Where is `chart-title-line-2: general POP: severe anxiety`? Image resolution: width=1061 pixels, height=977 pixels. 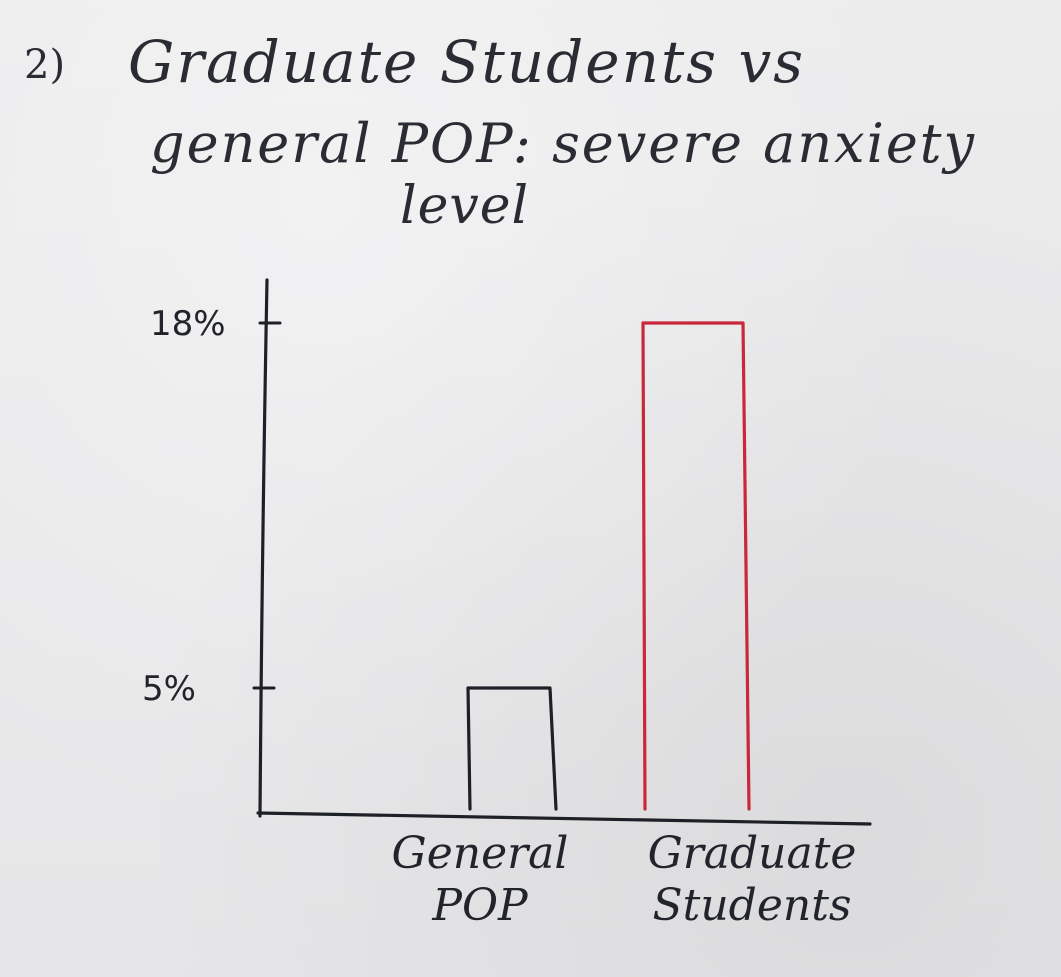
chart-title-line-2: general POP: severe anxiety is located at coordinates (563, 143).